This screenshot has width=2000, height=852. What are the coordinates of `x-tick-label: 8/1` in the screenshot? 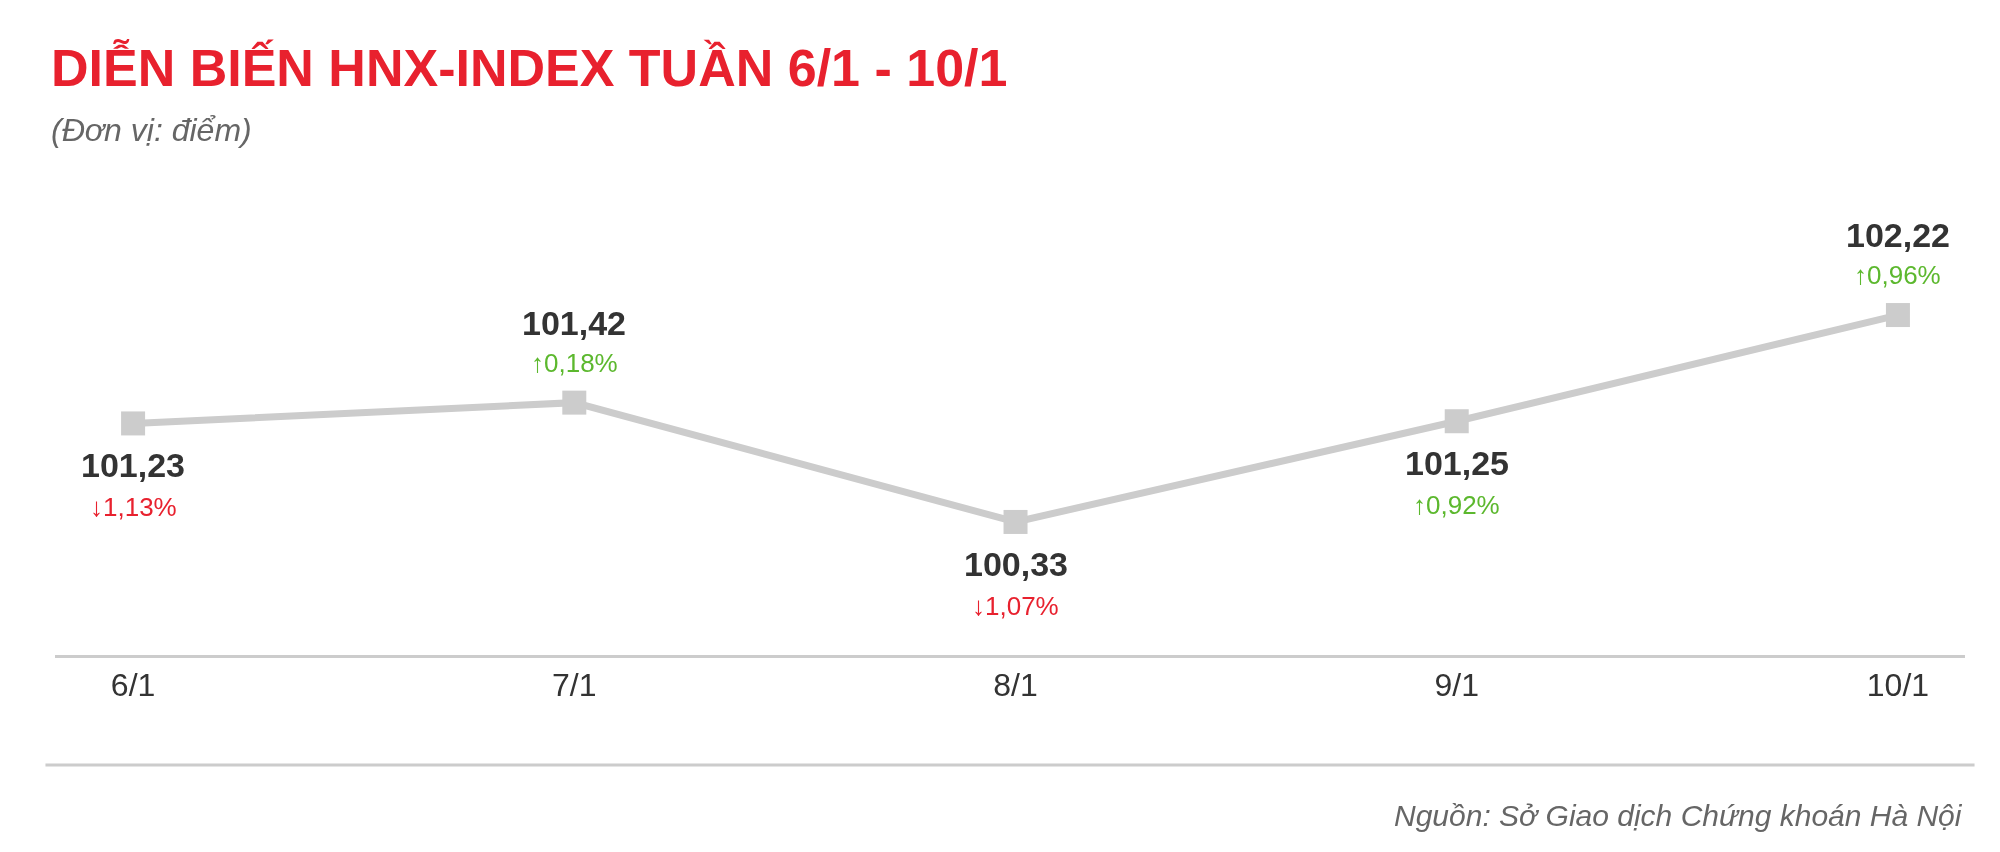 It's located at (1015, 685).